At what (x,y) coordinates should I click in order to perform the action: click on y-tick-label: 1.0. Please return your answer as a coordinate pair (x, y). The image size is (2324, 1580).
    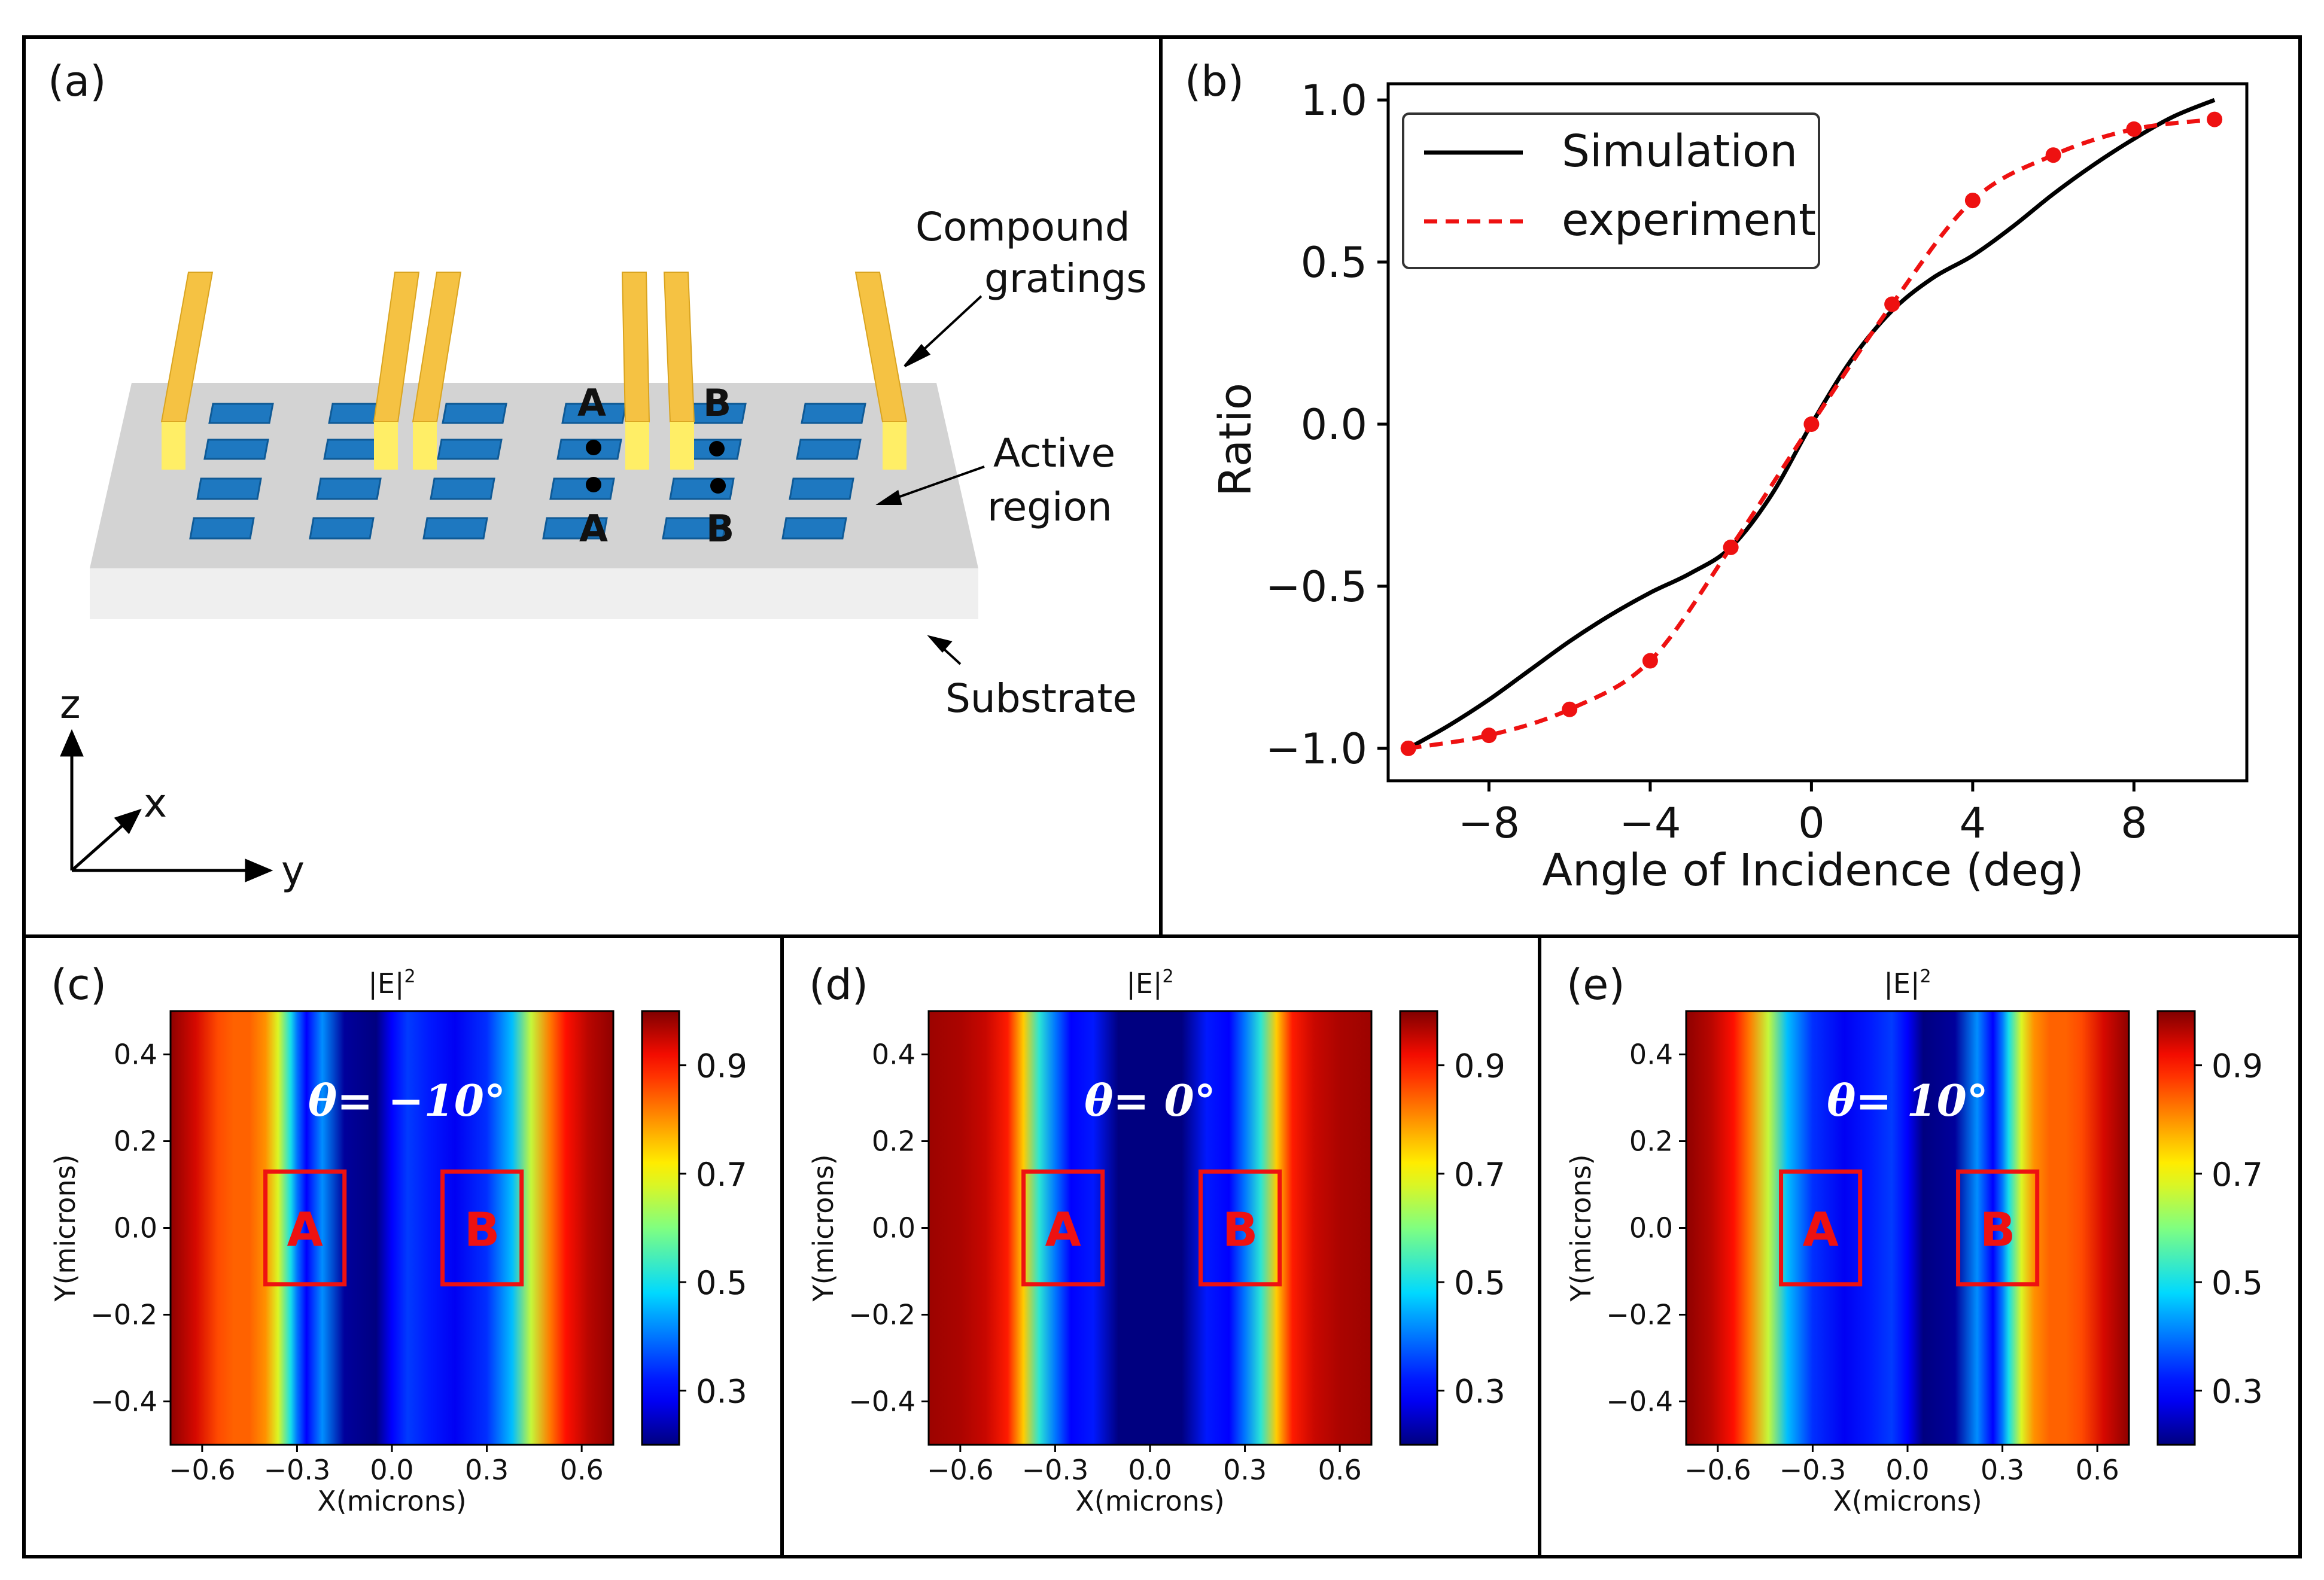
    Looking at the image, I should click on (1334, 100).